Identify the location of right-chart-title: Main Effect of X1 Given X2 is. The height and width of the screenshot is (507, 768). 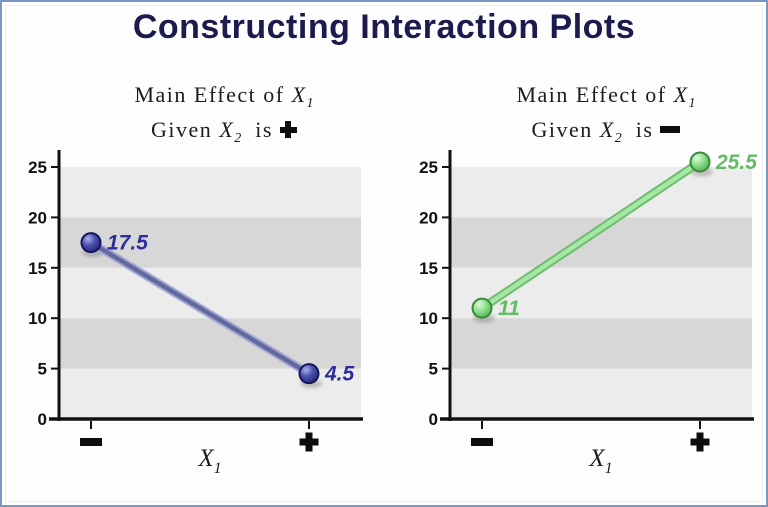
(595, 117).